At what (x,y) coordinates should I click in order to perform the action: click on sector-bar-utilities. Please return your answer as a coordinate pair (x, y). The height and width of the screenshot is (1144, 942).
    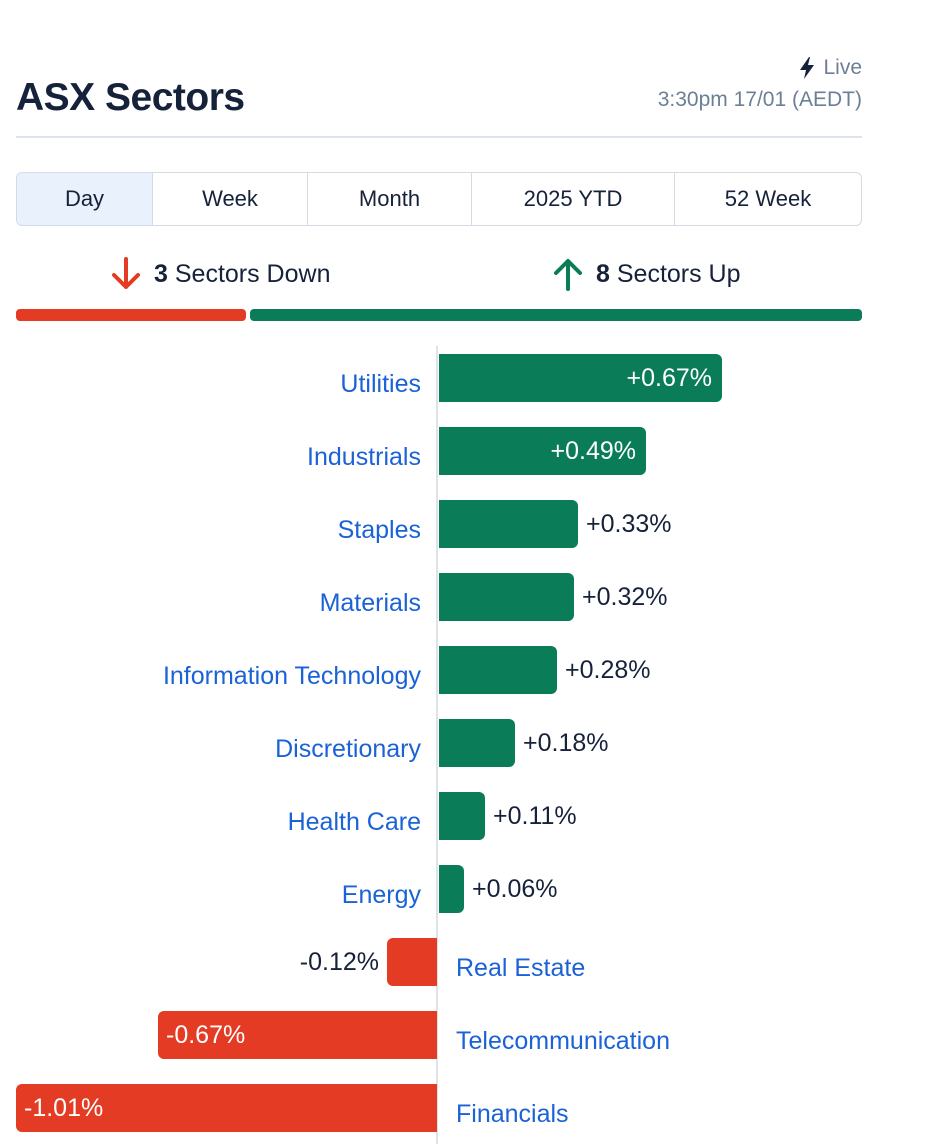
    Looking at the image, I should click on (580, 378).